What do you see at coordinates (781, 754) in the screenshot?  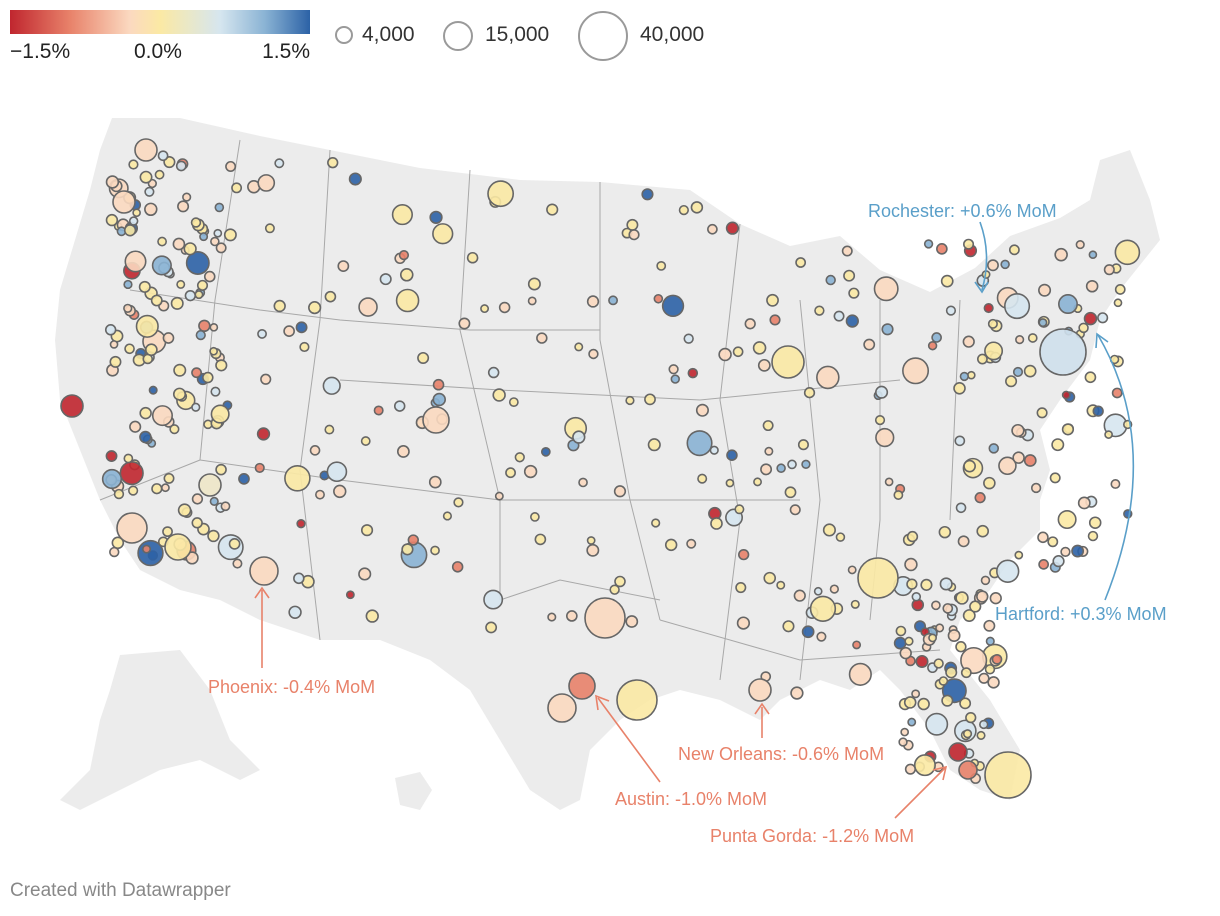 I see `annotation-new-orleans: New Orleans: -0.6% MoM` at bounding box center [781, 754].